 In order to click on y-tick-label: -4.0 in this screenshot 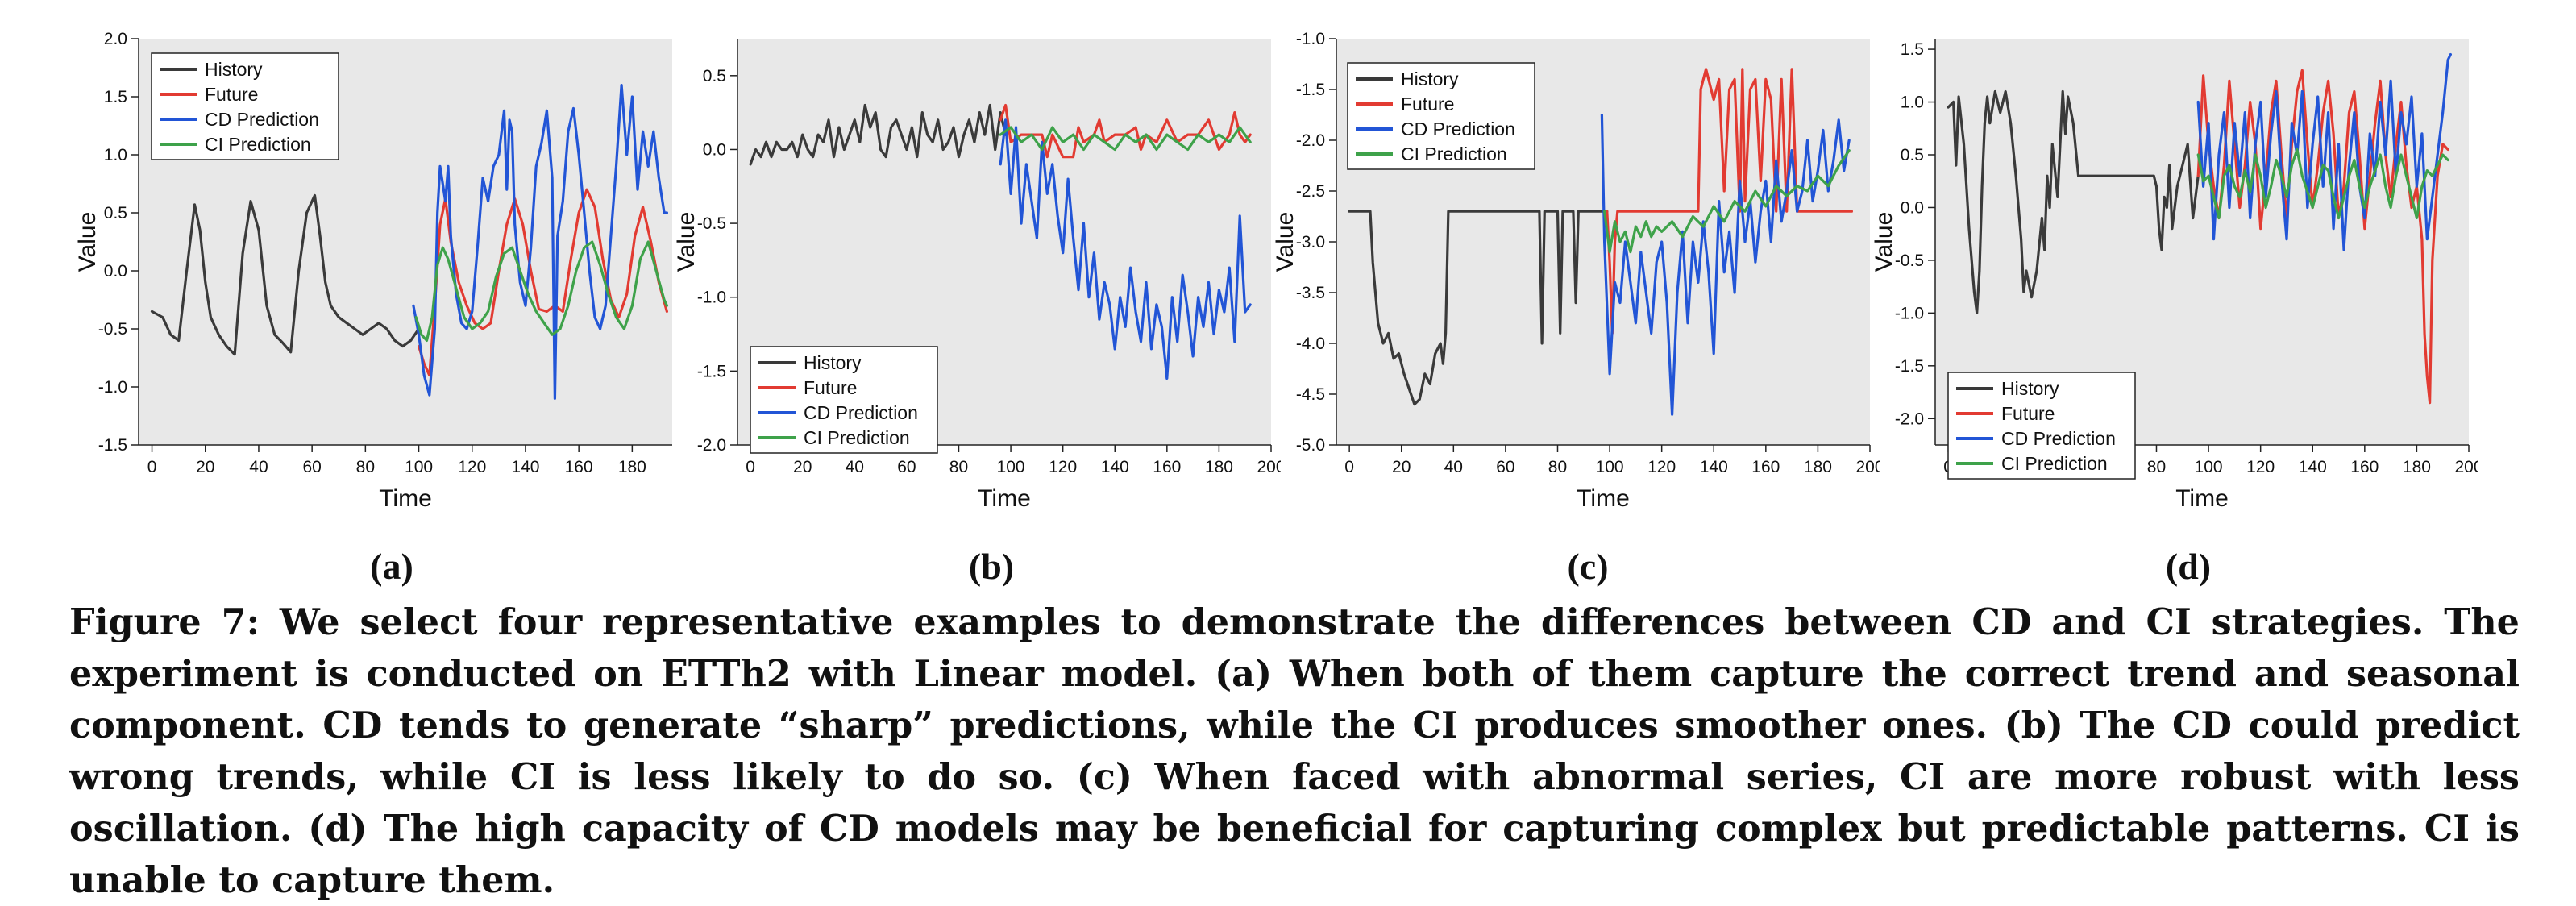, I will do `click(1310, 344)`.